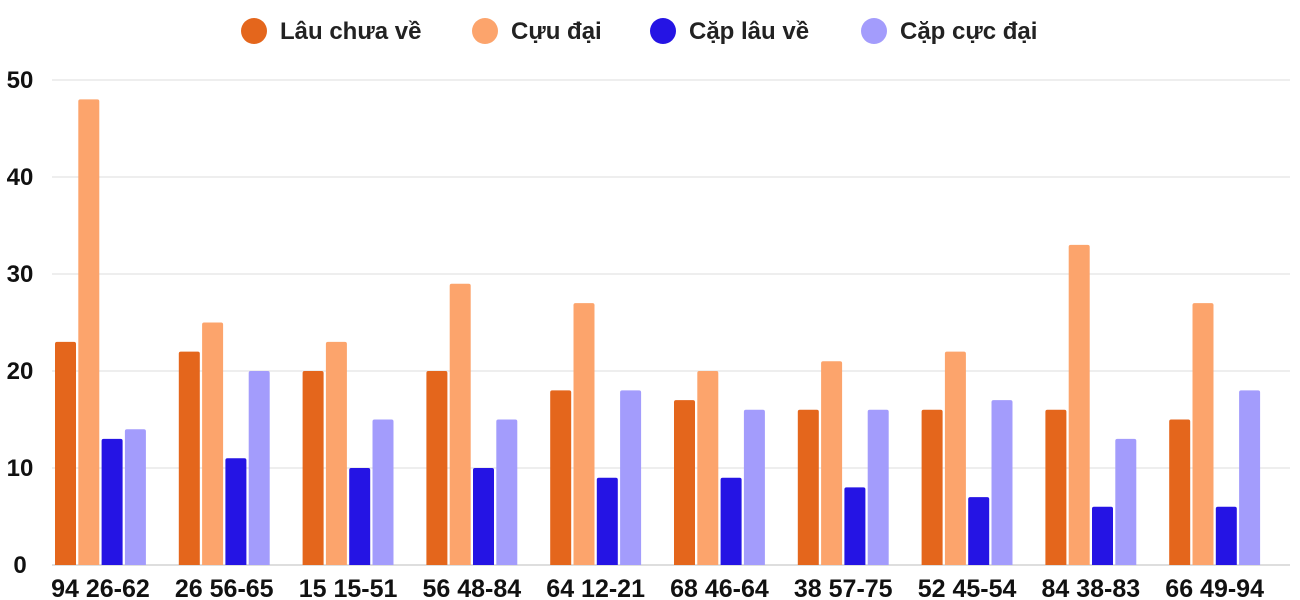  Describe the element at coordinates (100, 587) in the screenshot. I see `x-tick-label: 94 26-62` at that location.